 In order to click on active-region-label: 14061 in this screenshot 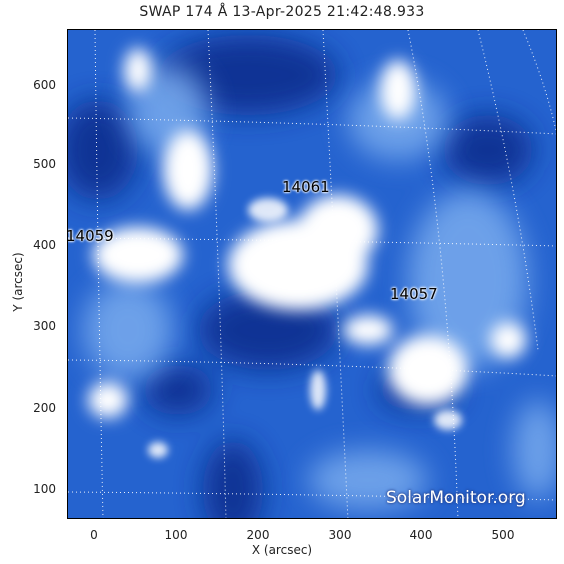, I will do `click(306, 187)`.